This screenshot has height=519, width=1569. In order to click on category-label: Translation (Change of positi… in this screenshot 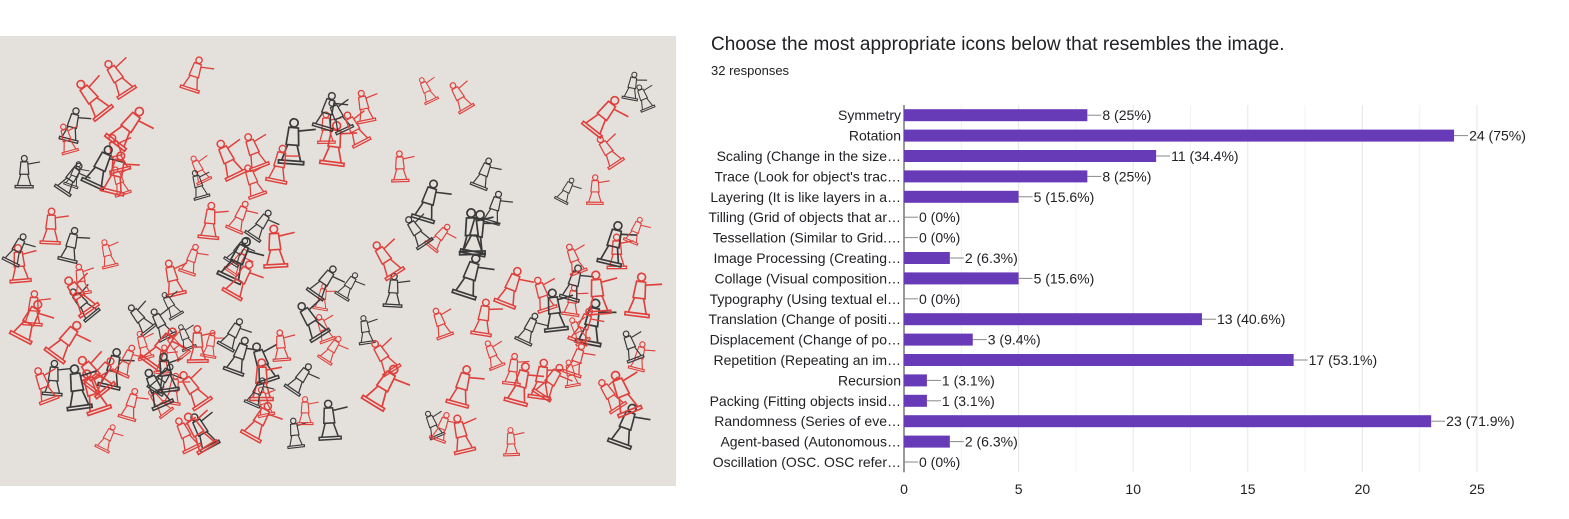, I will do `click(805, 319)`.